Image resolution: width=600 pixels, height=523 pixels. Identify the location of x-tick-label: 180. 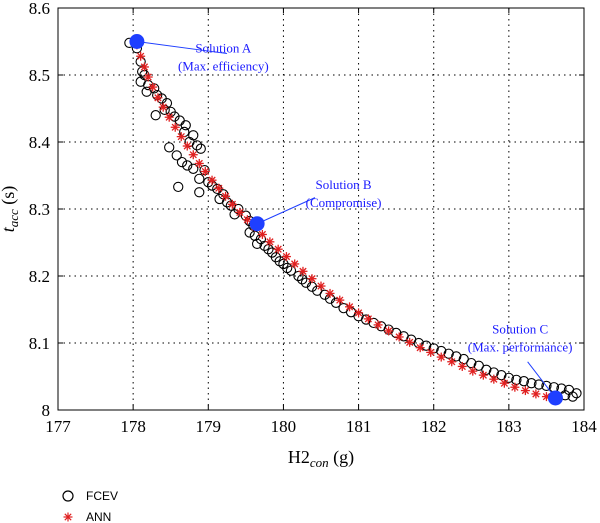
(284, 426).